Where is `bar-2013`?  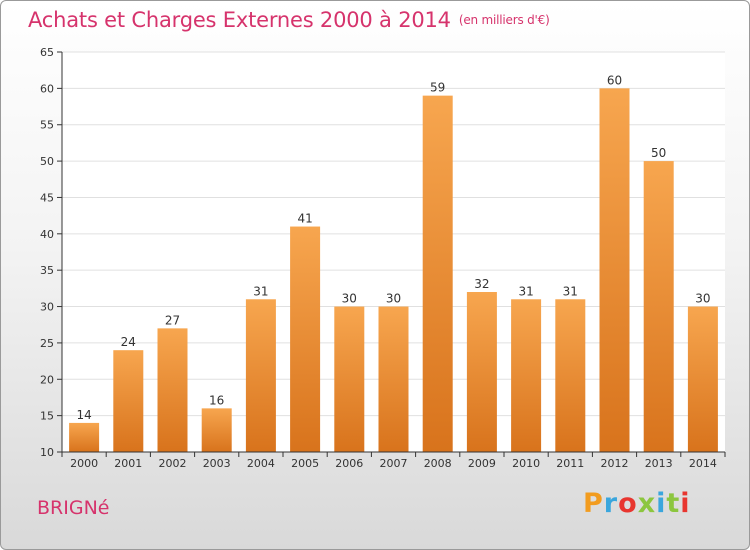 bar-2013 is located at coordinates (658, 306).